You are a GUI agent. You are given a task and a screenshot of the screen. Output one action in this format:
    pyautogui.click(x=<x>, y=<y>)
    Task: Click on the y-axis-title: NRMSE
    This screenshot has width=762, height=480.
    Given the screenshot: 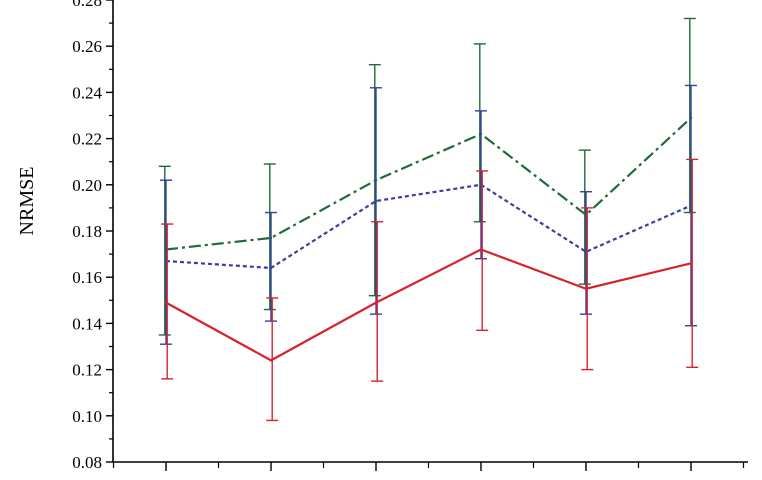 What is the action you would take?
    pyautogui.click(x=27, y=201)
    